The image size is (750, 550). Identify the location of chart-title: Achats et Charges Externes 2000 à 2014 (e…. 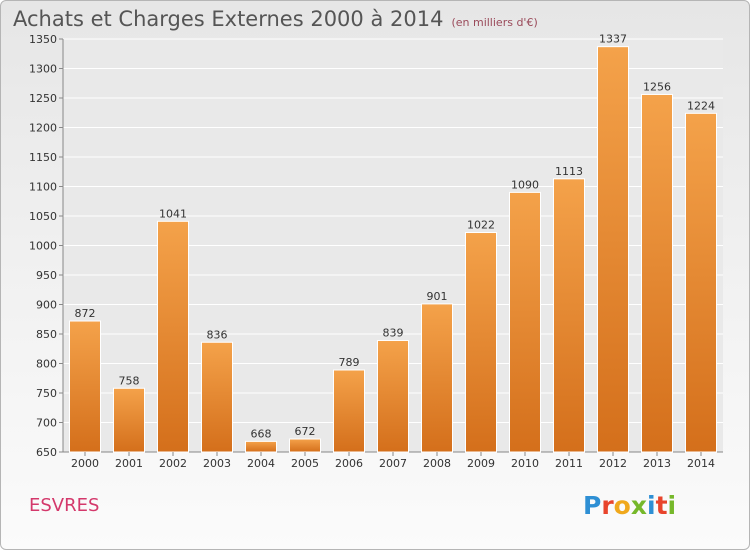
(275, 19).